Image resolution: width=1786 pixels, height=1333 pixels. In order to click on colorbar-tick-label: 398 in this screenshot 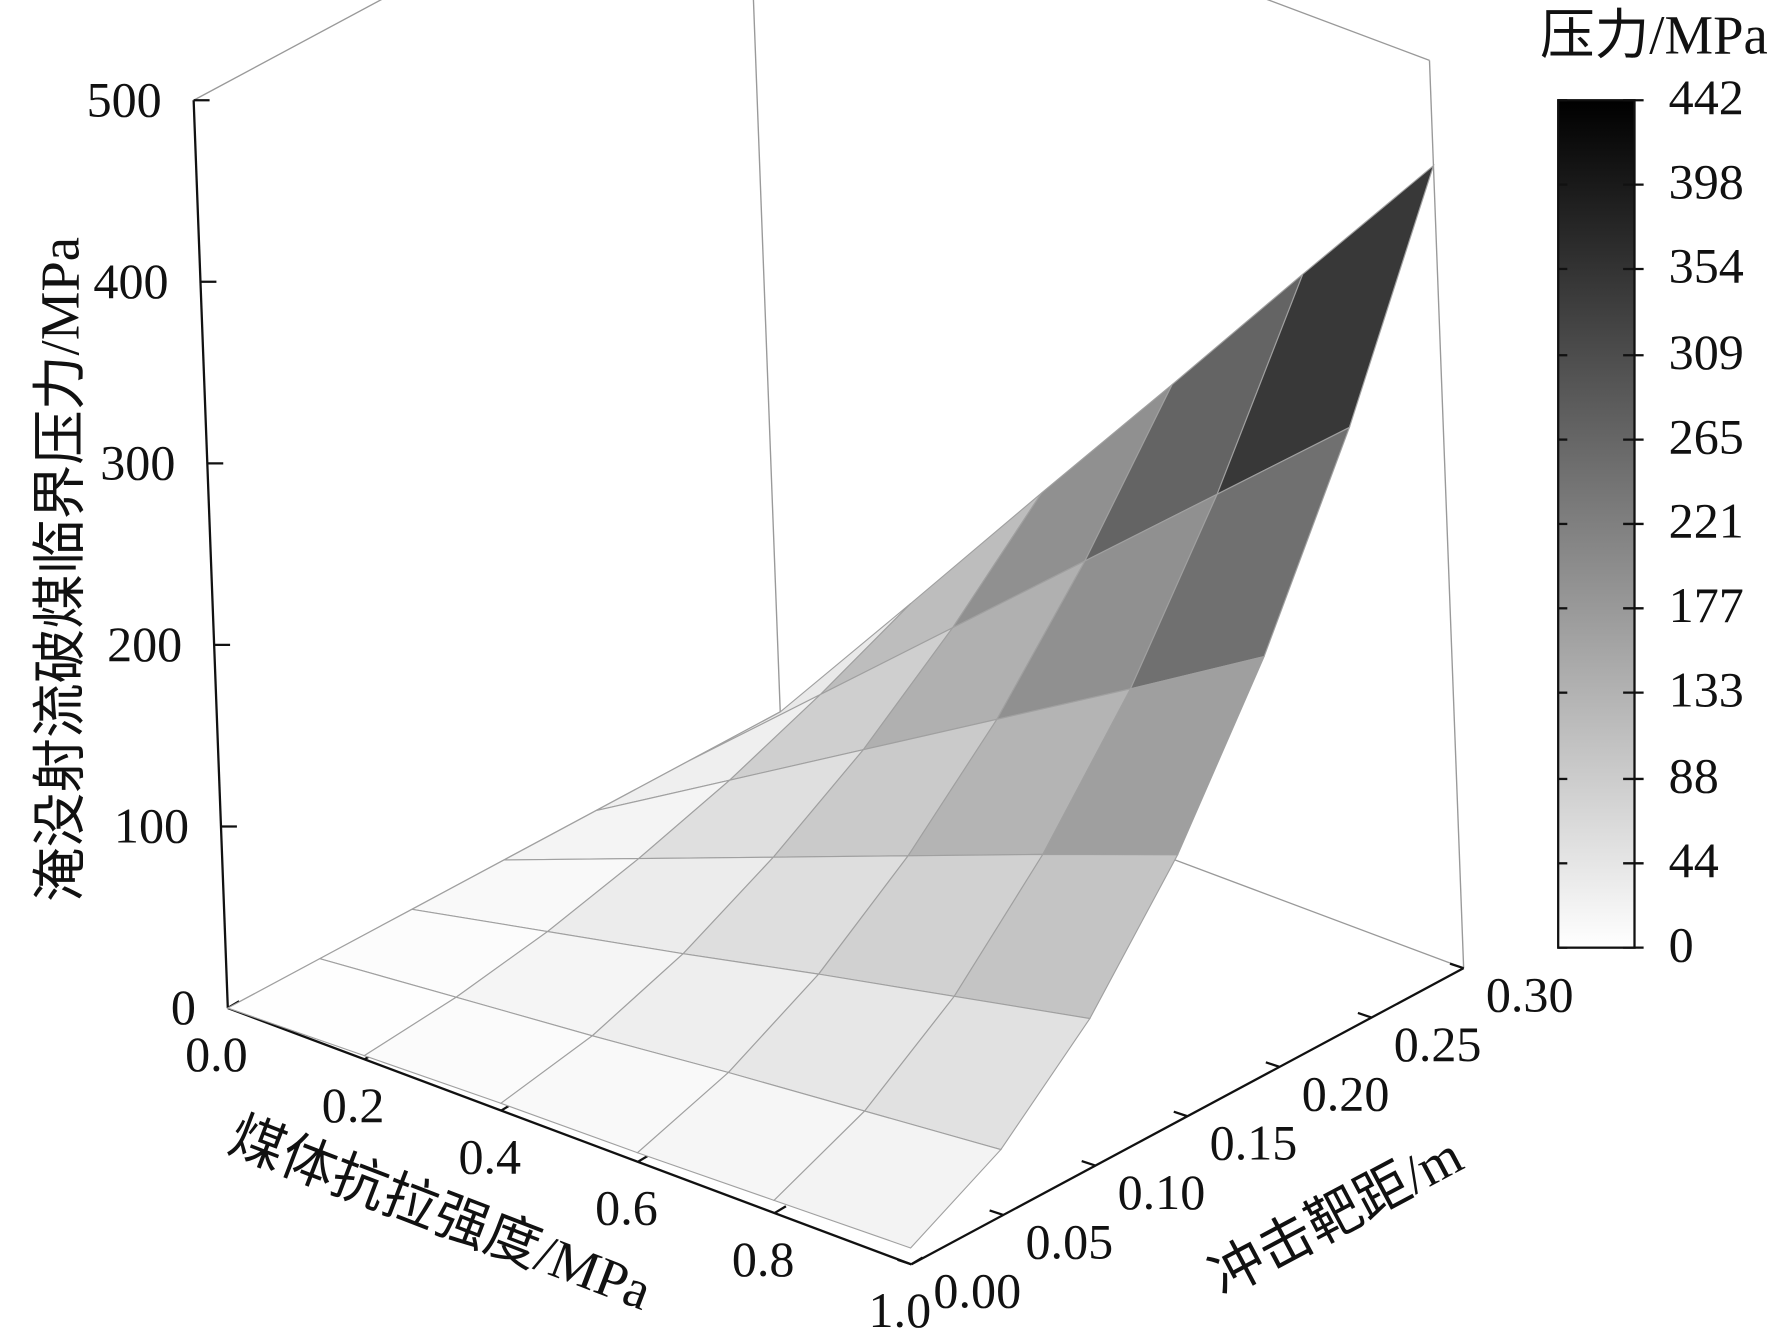, I will do `click(1706, 181)`.